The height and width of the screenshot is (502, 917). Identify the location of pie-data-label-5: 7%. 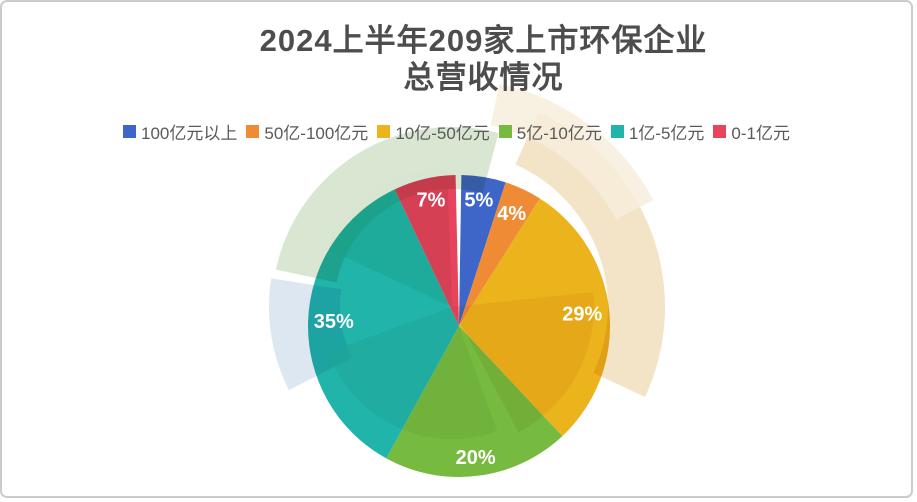
(431, 201).